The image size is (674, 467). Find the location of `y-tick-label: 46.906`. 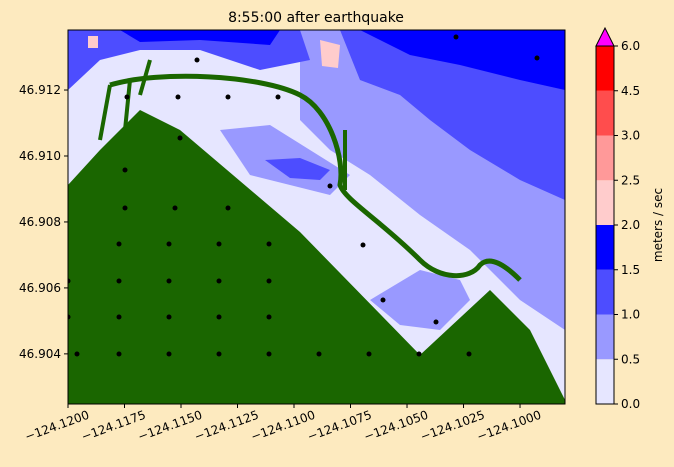

y-tick-label: 46.906 is located at coordinates (40, 288).